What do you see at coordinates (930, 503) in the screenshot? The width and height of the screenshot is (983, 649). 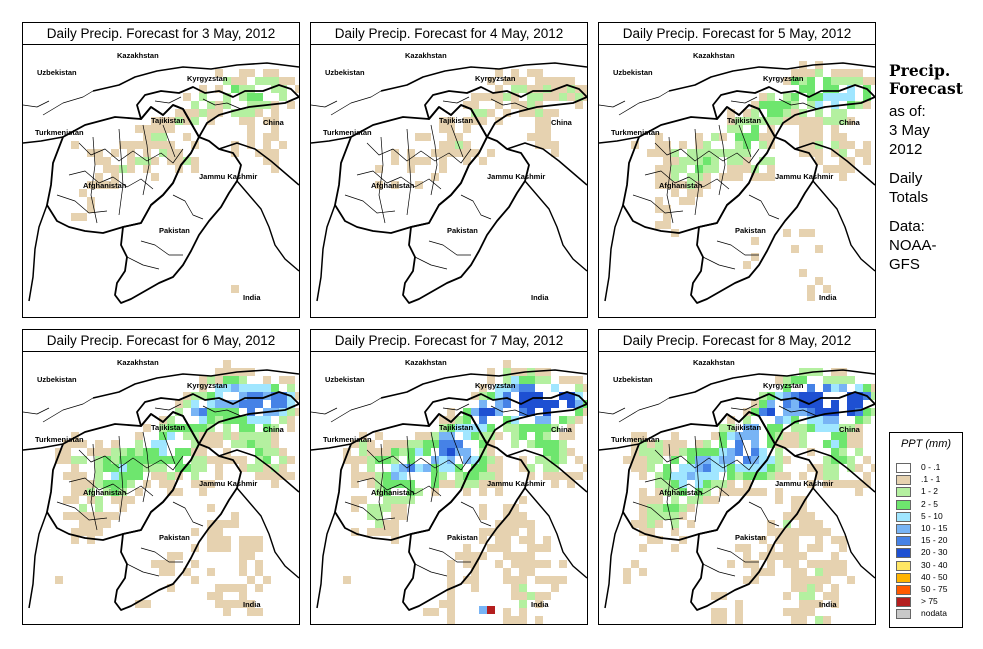 I see `legend-label: 2 - 5` at bounding box center [930, 503].